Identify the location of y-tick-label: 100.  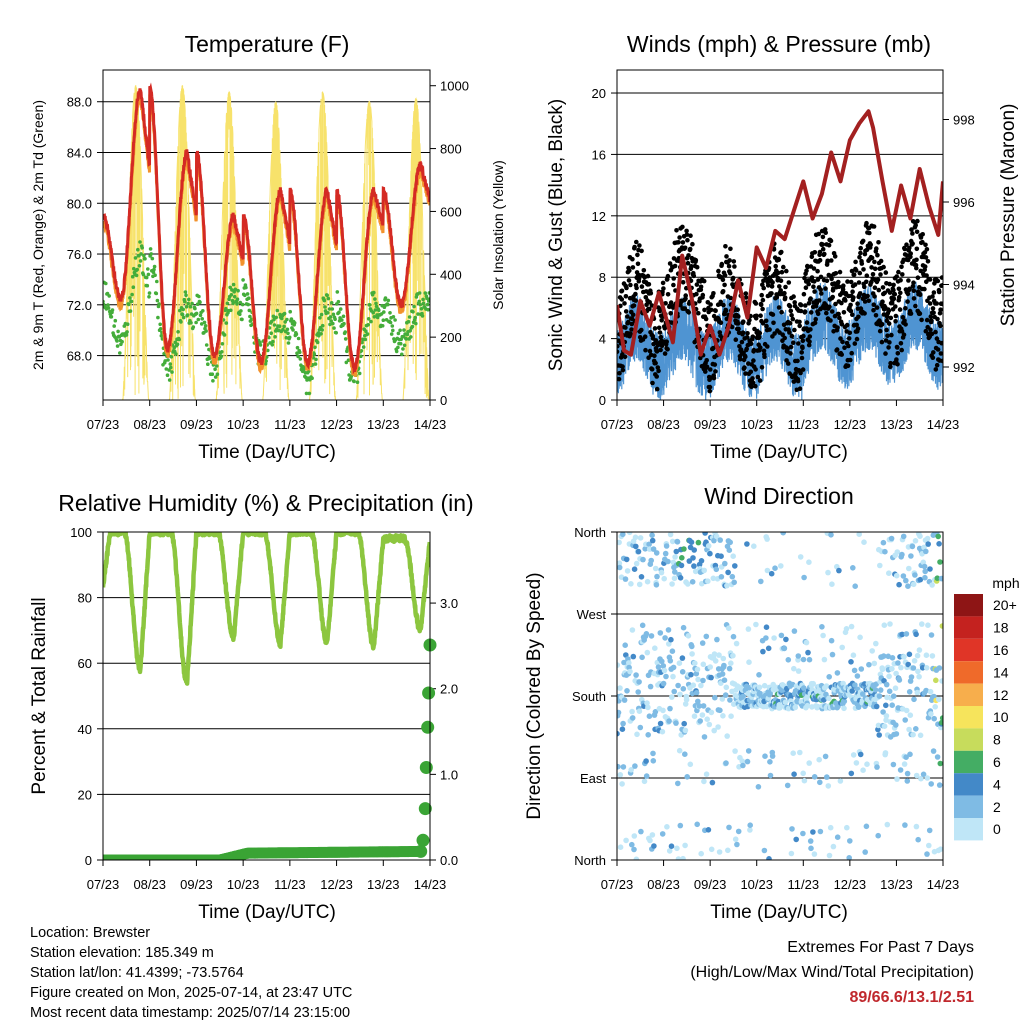
(81, 532).